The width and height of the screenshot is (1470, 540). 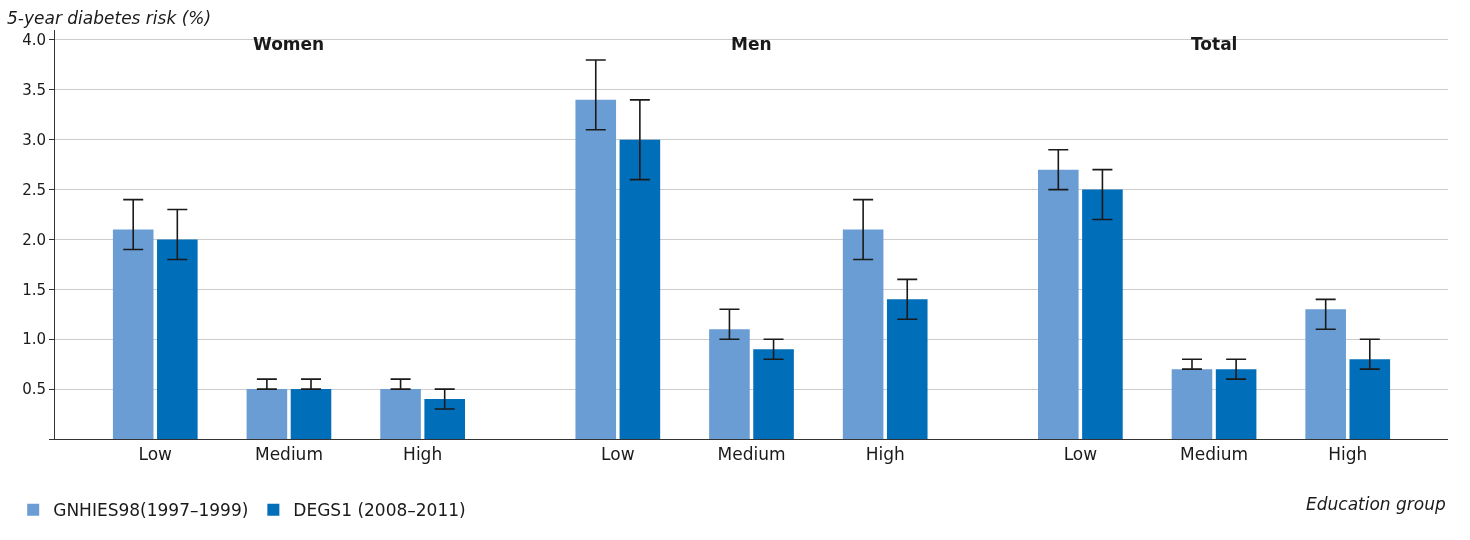 I want to click on y-tick-label: 0.5, so click(x=34, y=389).